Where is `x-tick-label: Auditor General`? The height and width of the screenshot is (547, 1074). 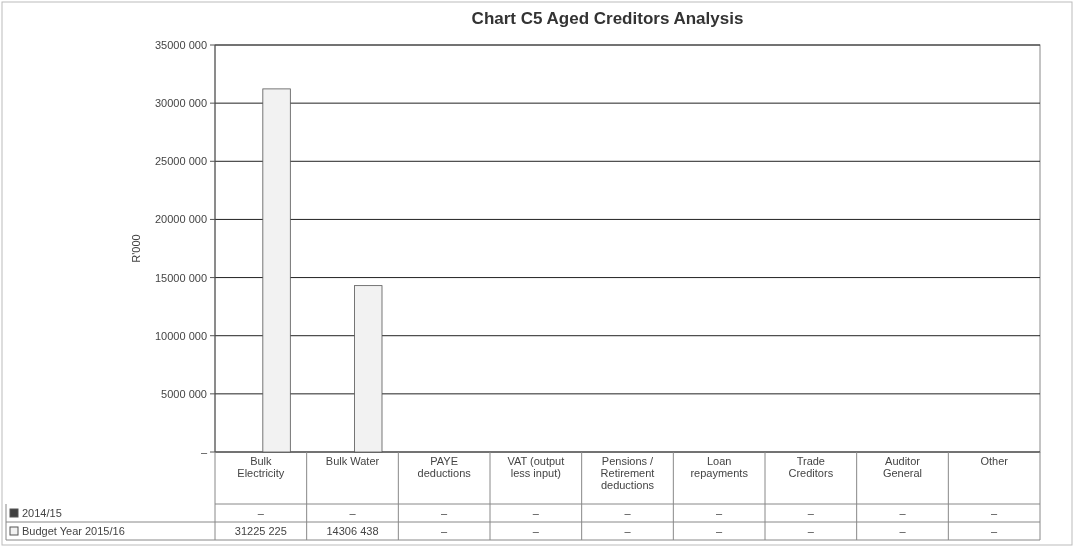
x-tick-label: Auditor General is located at coordinates (902, 467).